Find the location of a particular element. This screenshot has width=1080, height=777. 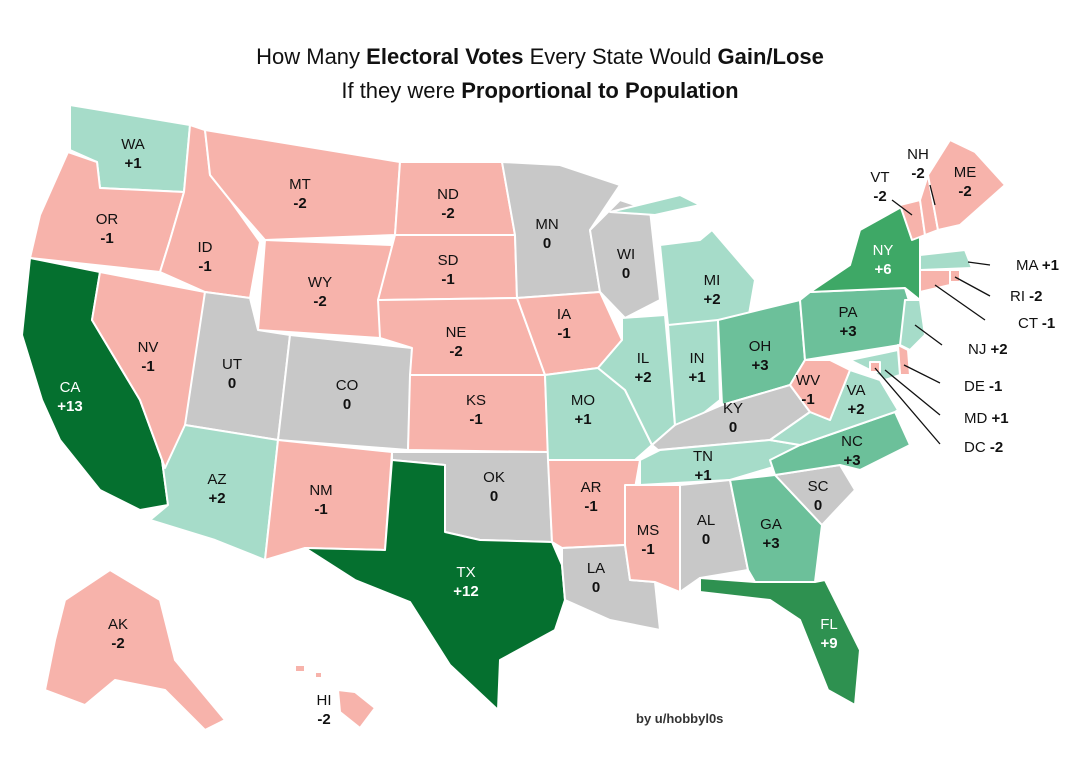

state-shape-wi is located at coordinates (625, 259).